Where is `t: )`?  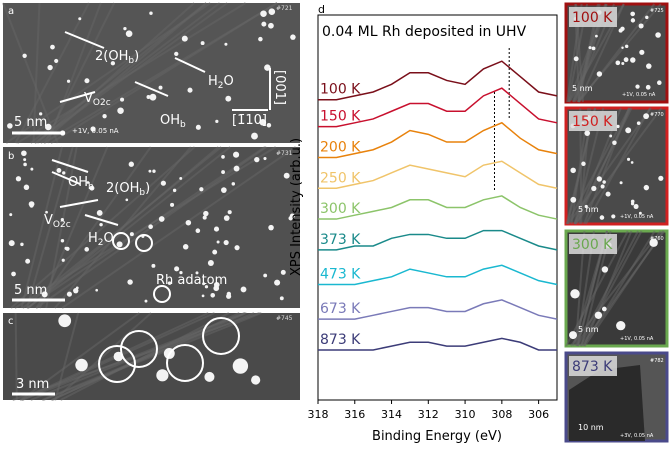 t: ) is located at coordinates (147, 188).